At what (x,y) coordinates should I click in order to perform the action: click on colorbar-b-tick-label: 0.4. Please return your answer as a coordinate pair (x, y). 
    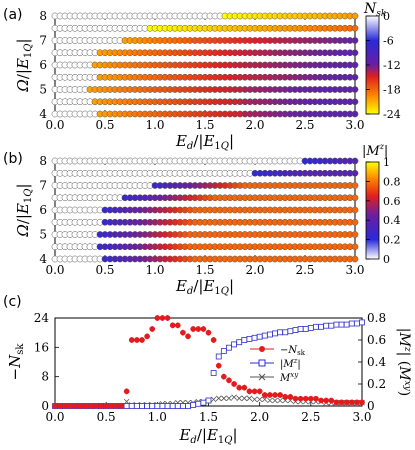
    Looking at the image, I should click on (392, 220).